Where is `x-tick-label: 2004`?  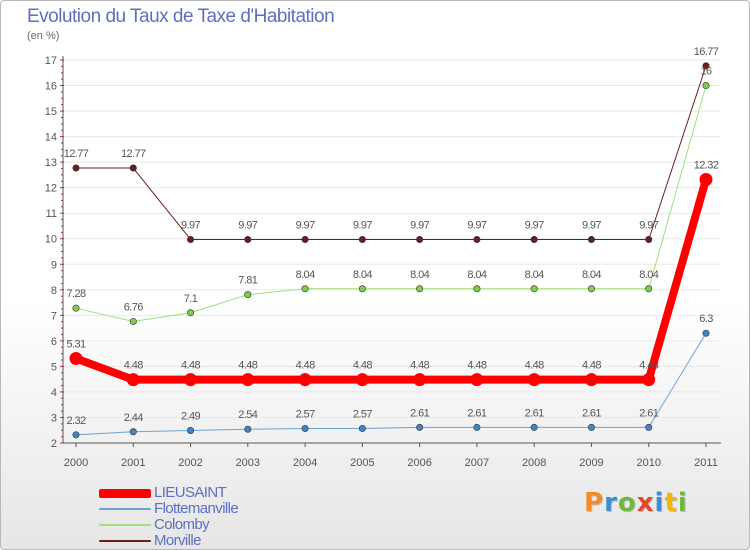 x-tick-label: 2004 is located at coordinates (305, 463).